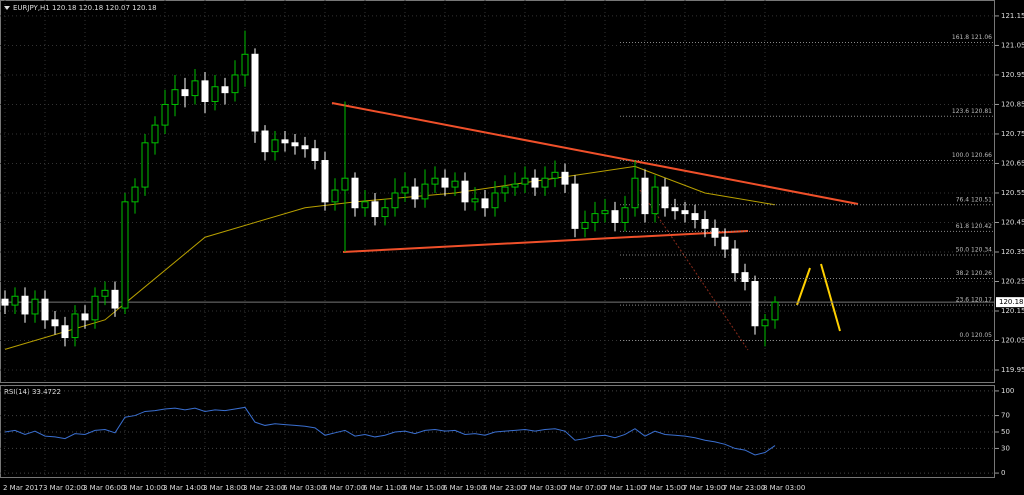 The height and width of the screenshot is (495, 1024). Describe the element at coordinates (1007, 391) in the screenshot. I see `y-tick-label: 100` at that location.